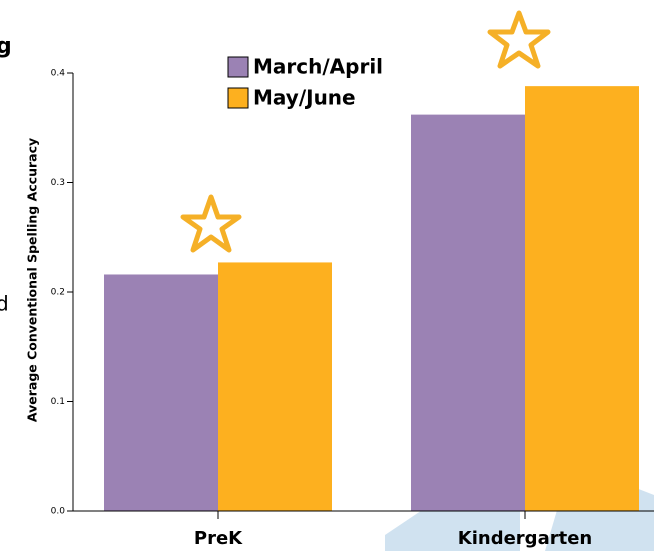  Describe the element at coordinates (58, 183) in the screenshot. I see `y-tick-label: 0.3` at that location.